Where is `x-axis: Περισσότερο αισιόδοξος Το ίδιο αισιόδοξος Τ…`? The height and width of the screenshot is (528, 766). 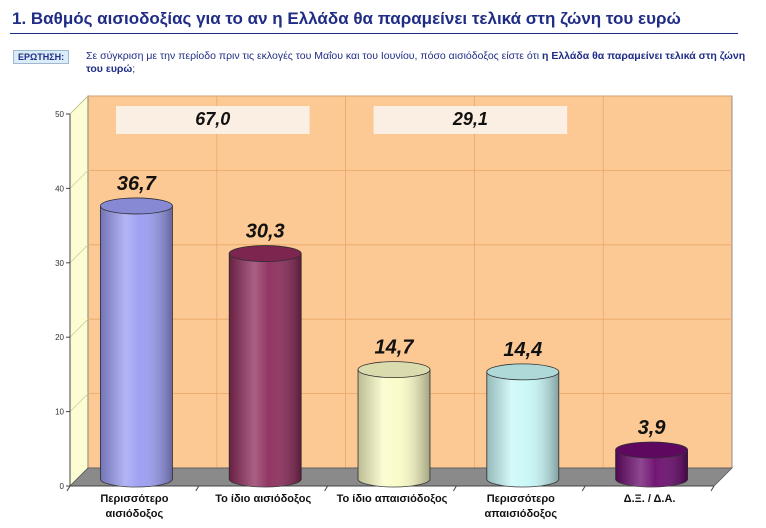
x-axis: Περισσότερο αισιόδοξος Το ίδιο αισιόδοξος Τ… is located at coordinates (390, 502).